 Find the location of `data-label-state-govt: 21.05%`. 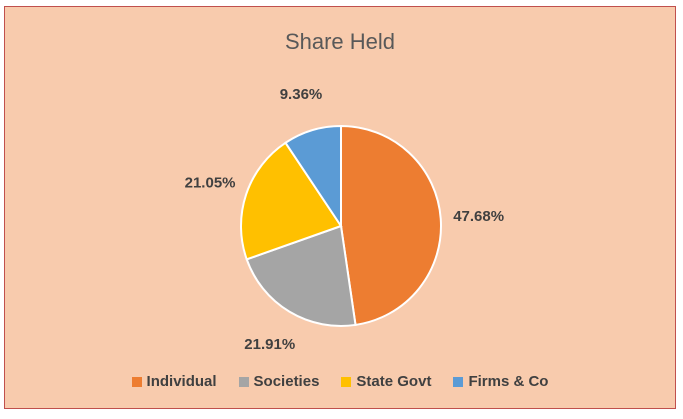

data-label-state-govt: 21.05% is located at coordinates (210, 182).